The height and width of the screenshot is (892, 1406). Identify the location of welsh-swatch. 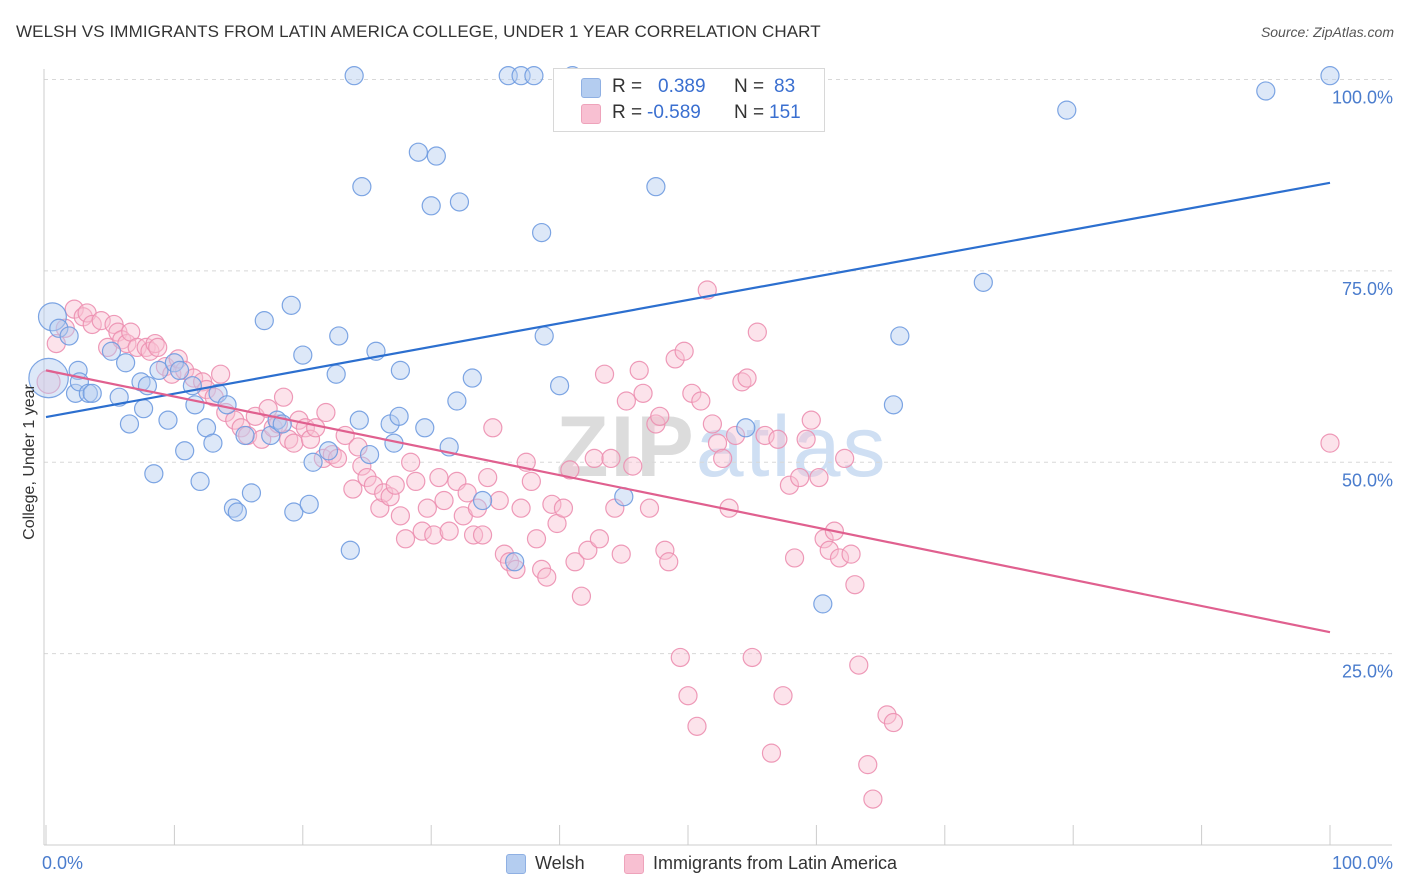
(591, 88).